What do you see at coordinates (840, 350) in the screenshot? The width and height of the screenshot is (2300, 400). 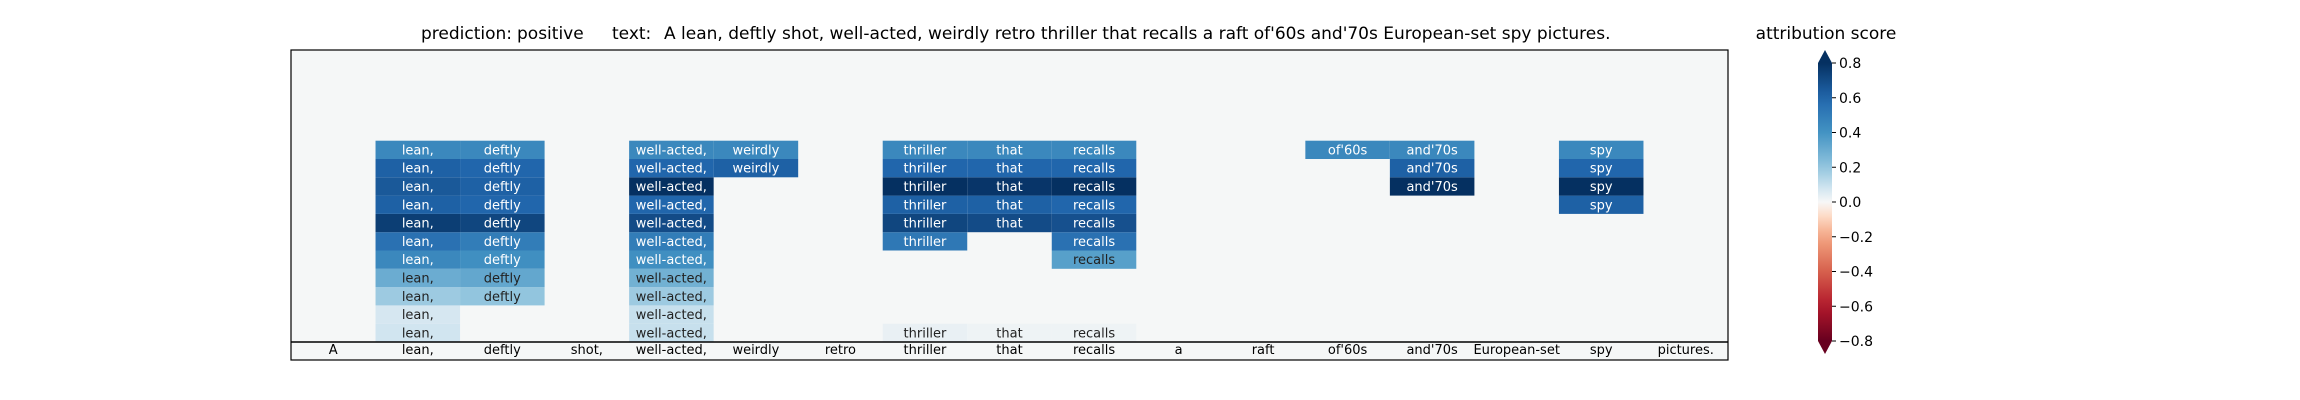 I see `token-label: retro` at bounding box center [840, 350].